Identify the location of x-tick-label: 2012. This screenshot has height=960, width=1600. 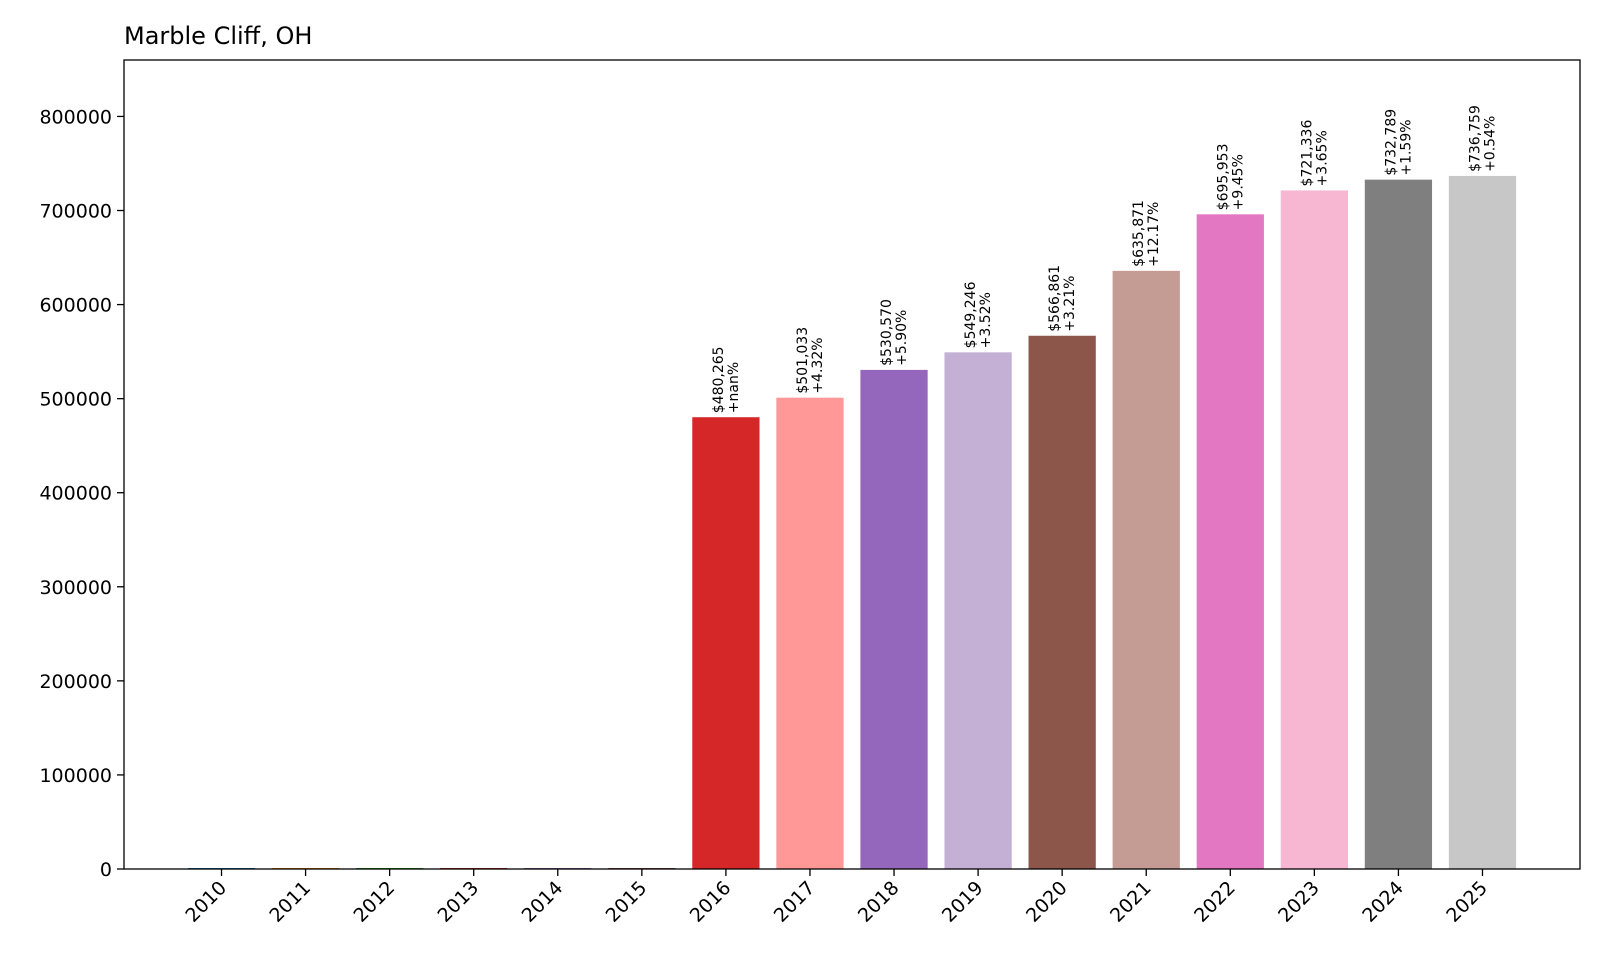
(374, 902).